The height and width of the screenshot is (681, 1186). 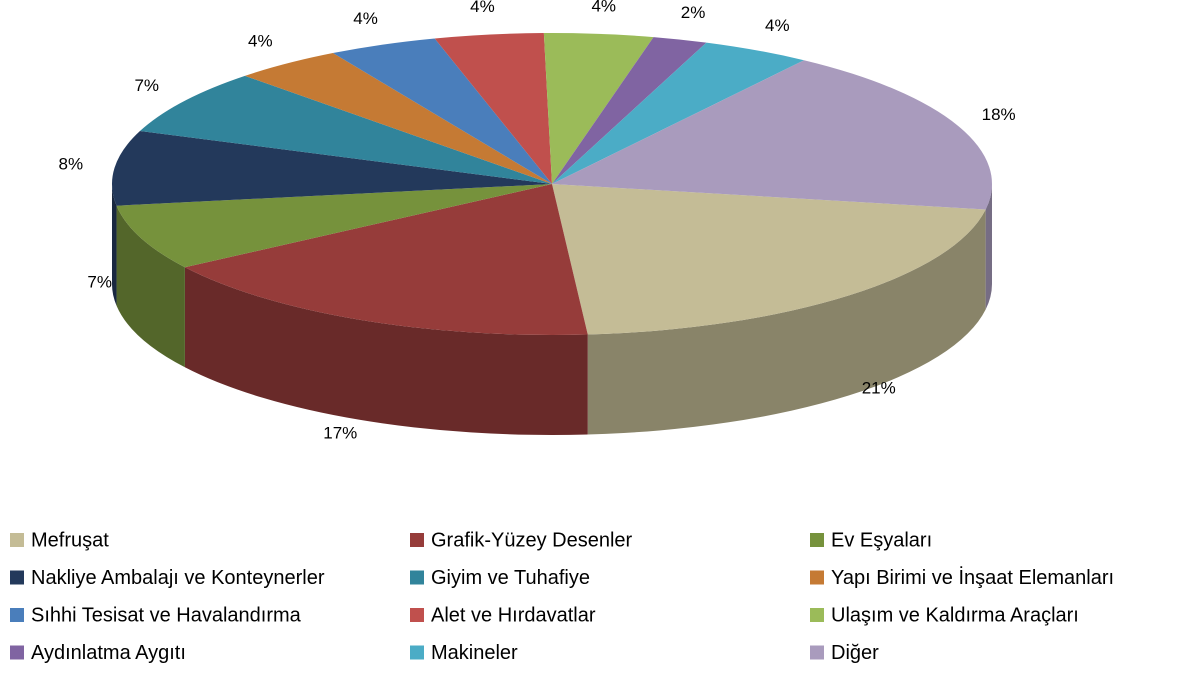 What do you see at coordinates (955, 615) in the screenshot?
I see `legend-label: Ulaşım ve Kaldırma Araçları` at bounding box center [955, 615].